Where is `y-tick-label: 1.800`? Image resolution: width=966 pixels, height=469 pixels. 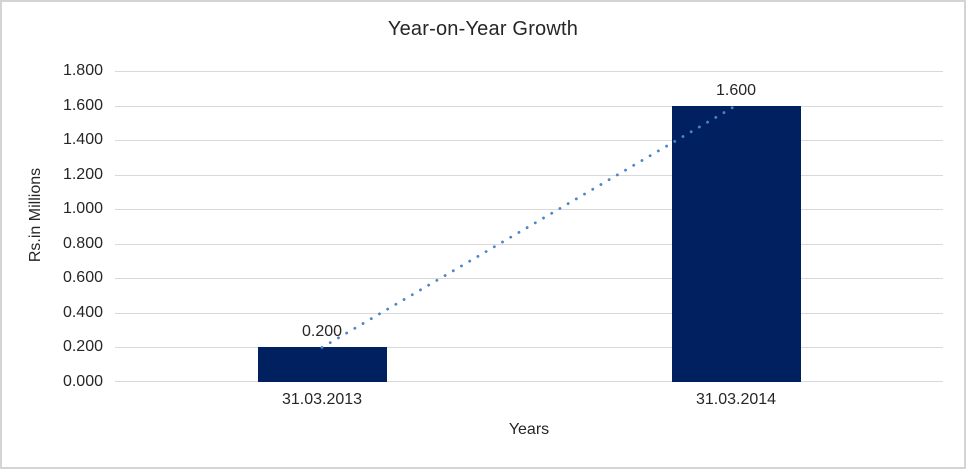
y-tick-label: 1.800 is located at coordinates (82, 70).